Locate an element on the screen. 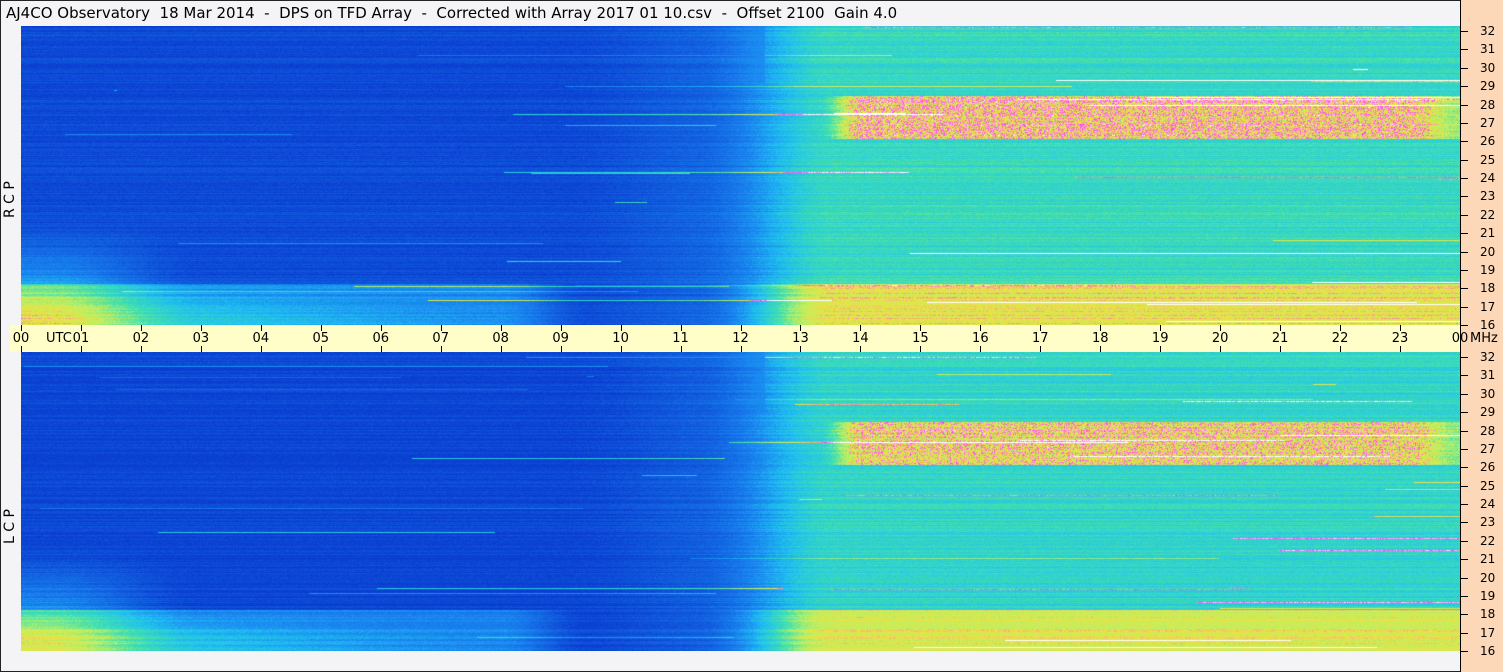 This screenshot has width=1503, height=672. x-tick-label: 08 is located at coordinates (500, 338).